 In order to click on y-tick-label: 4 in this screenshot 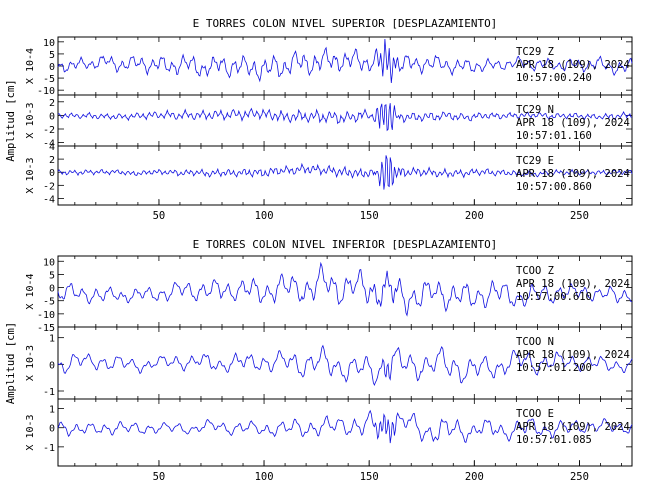, I will do `click(52, 147)`.